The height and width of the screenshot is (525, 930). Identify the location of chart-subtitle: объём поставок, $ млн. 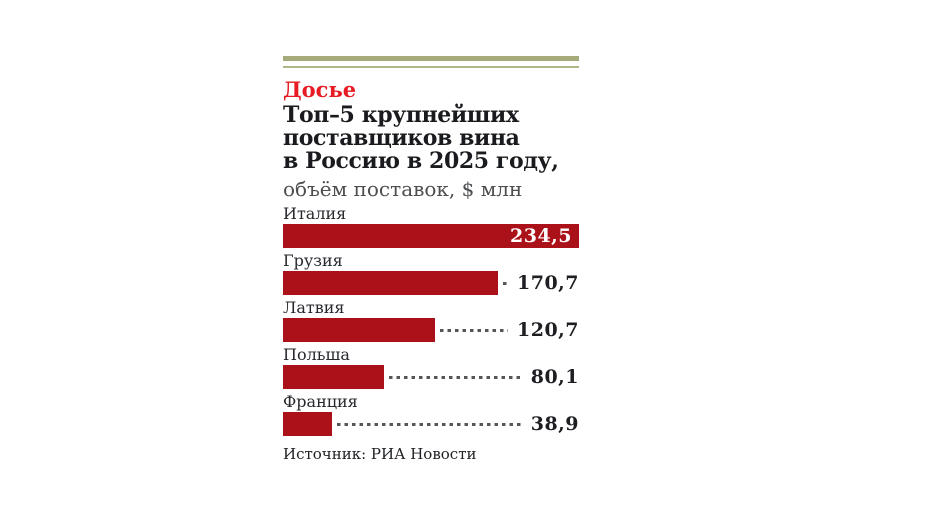
(403, 189).